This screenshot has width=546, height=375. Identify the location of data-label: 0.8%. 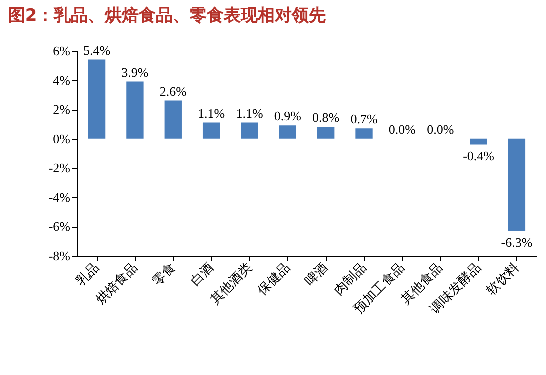
(326, 118).